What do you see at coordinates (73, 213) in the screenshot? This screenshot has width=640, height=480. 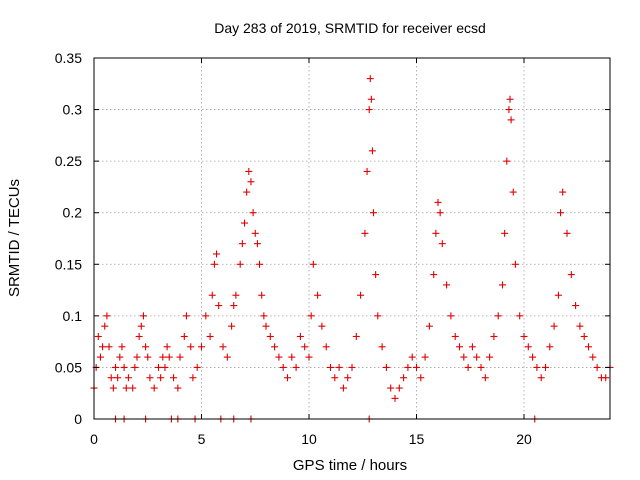 I see `y-tick-label: 0.2` at bounding box center [73, 213].